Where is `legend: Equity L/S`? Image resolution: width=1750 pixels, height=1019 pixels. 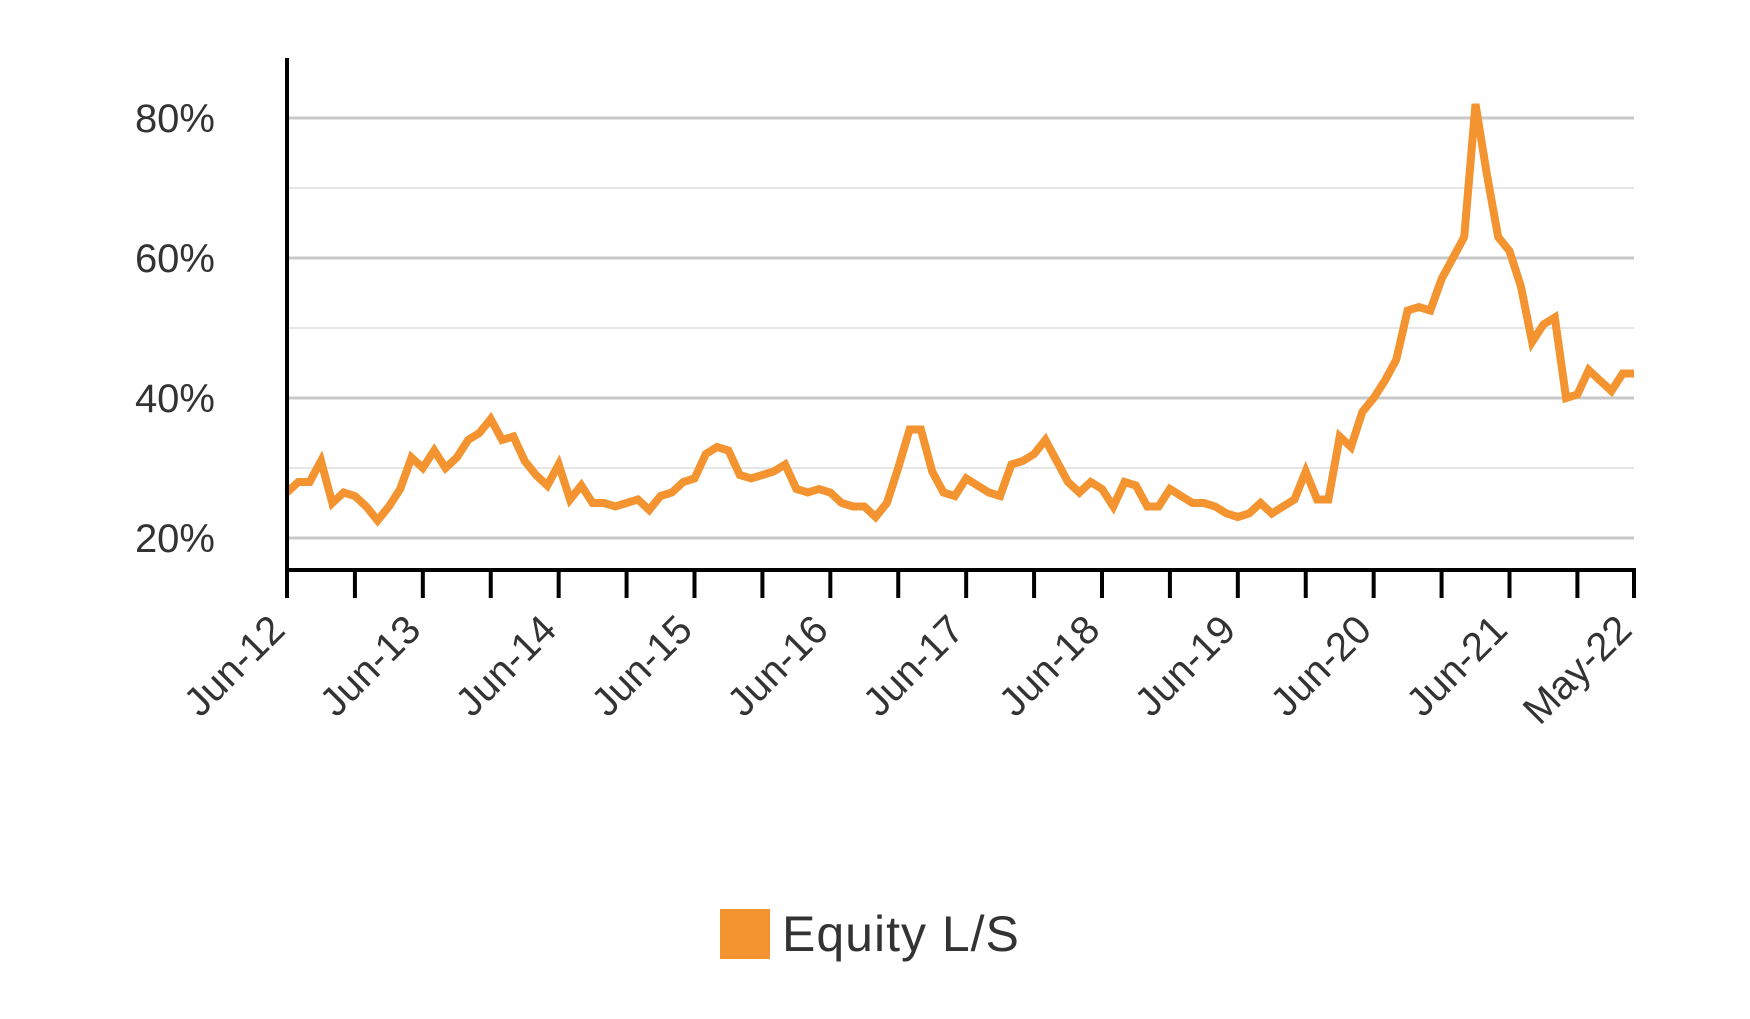 legend: Equity L/S is located at coordinates (870, 934).